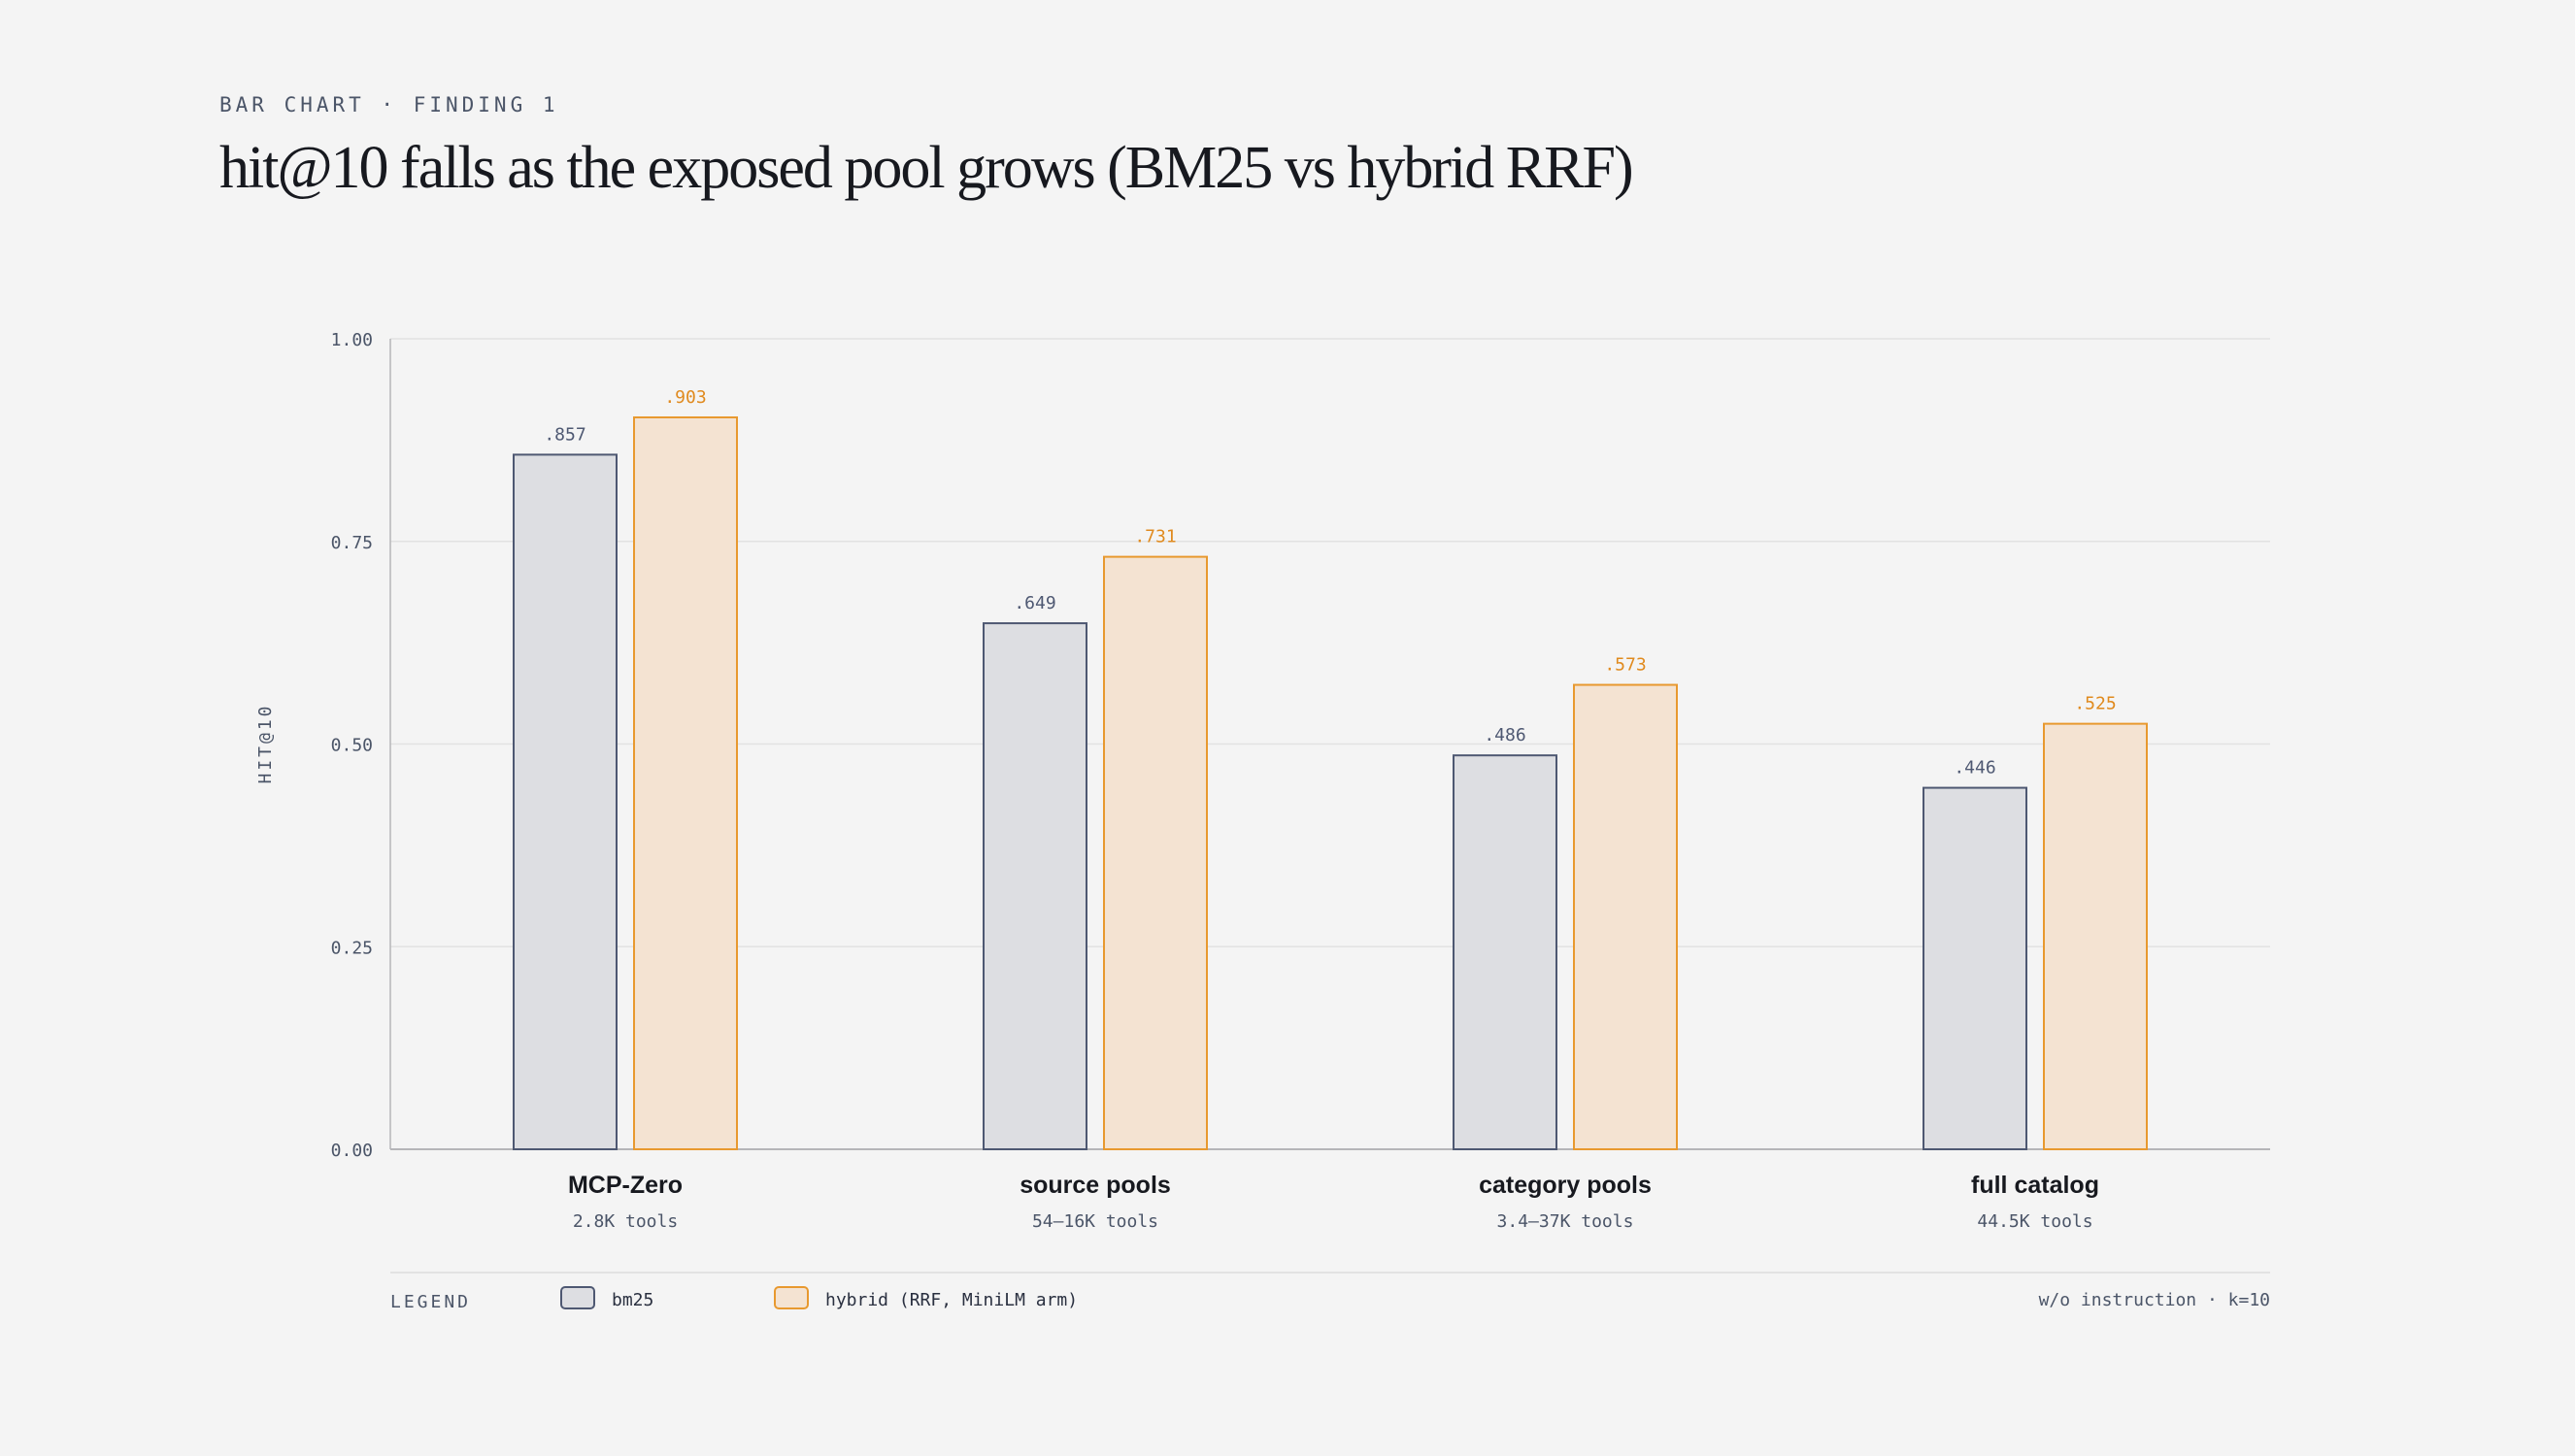 The width and height of the screenshot is (2575, 1456). I want to click on x-category-label: category pools, so click(1565, 1185).